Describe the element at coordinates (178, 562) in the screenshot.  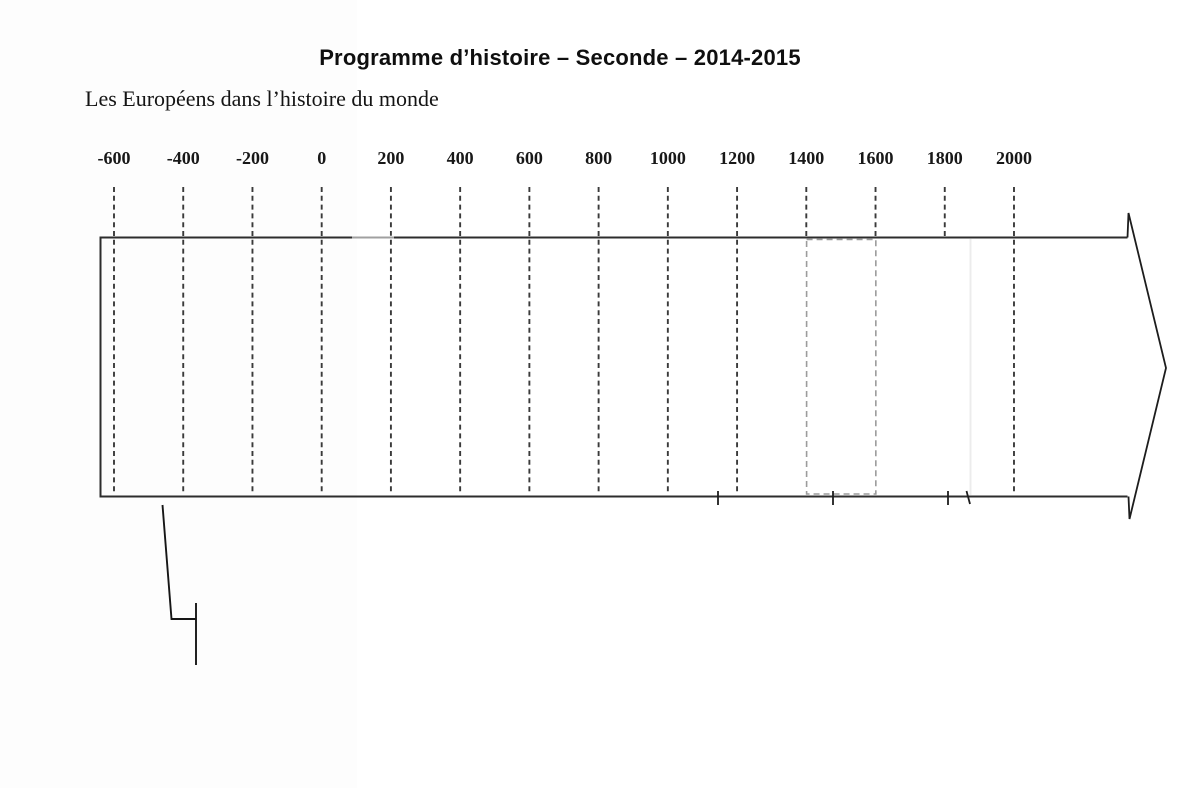
I see `callout-bracket` at that location.